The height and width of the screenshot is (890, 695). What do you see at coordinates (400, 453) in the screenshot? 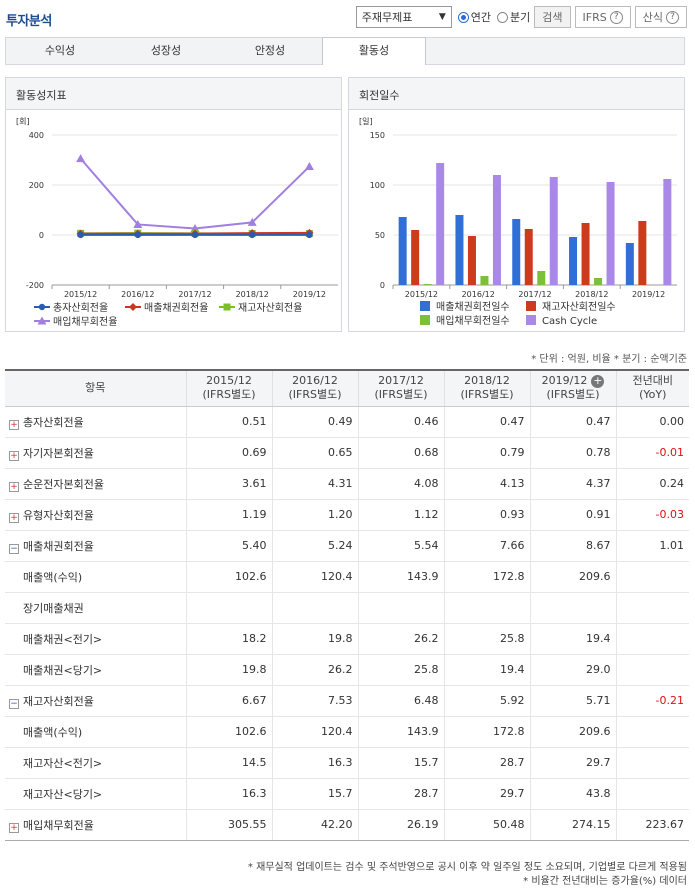
I see `value-cell: 0.68` at bounding box center [400, 453].